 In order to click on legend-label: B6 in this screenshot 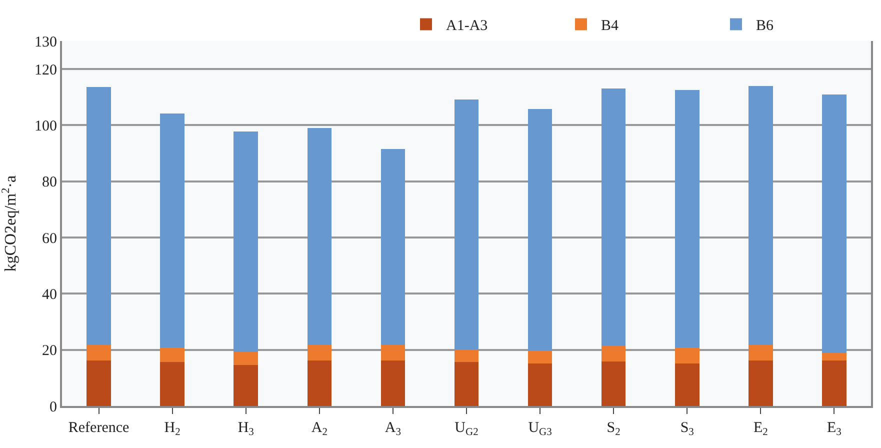, I will do `click(765, 26)`.